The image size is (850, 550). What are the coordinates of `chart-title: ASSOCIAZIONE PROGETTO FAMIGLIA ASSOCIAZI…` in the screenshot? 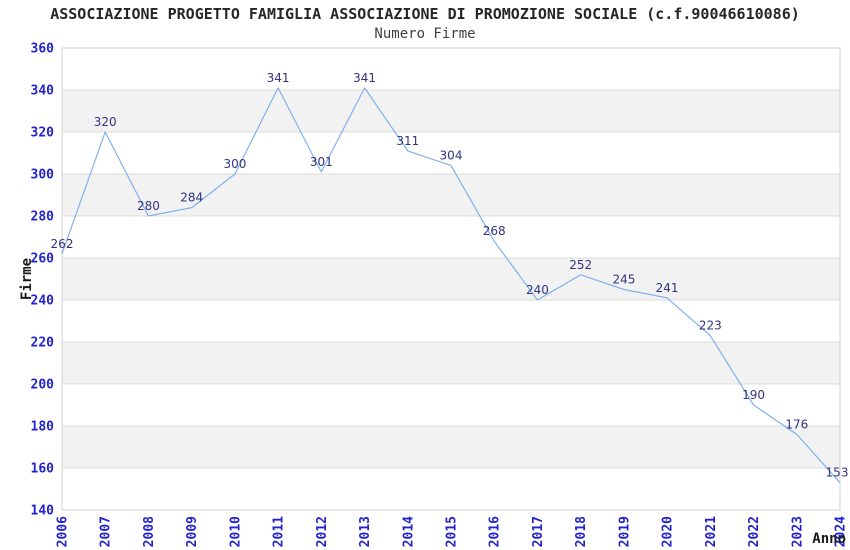 It's located at (425, 14).